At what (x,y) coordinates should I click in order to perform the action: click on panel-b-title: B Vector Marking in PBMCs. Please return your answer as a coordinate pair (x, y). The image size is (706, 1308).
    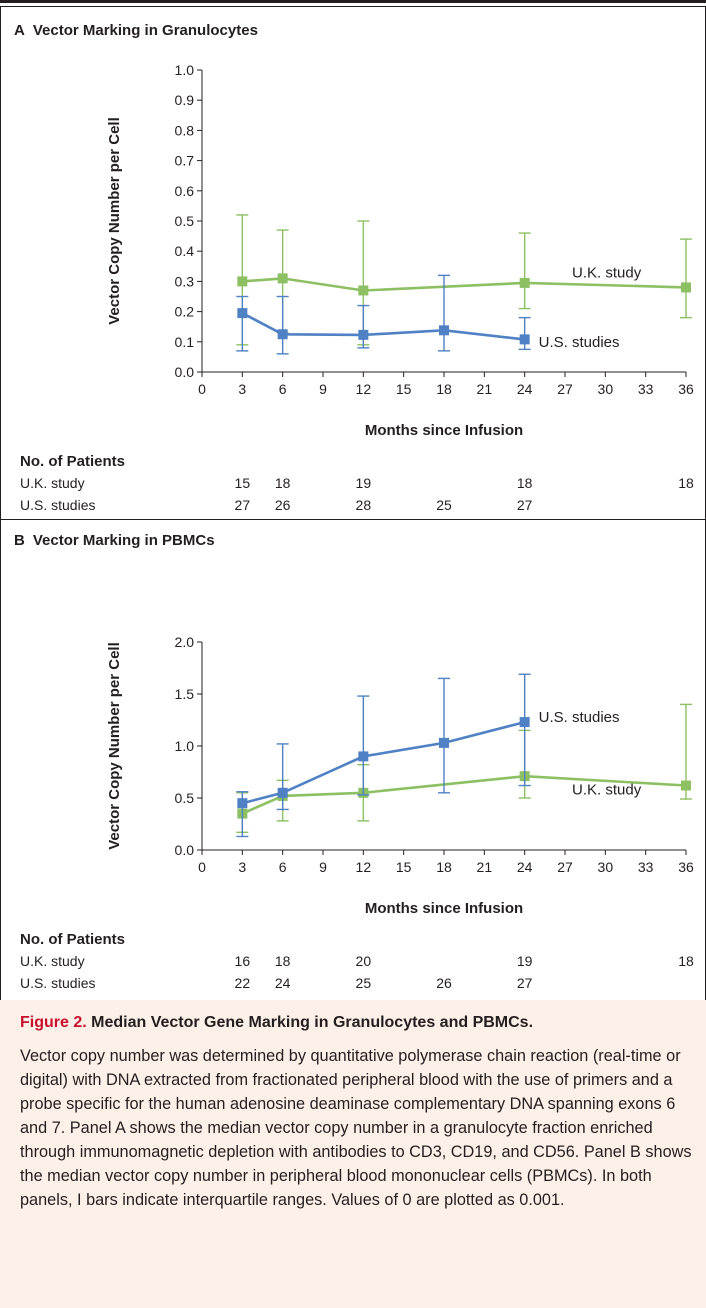
    Looking at the image, I should click on (114, 540).